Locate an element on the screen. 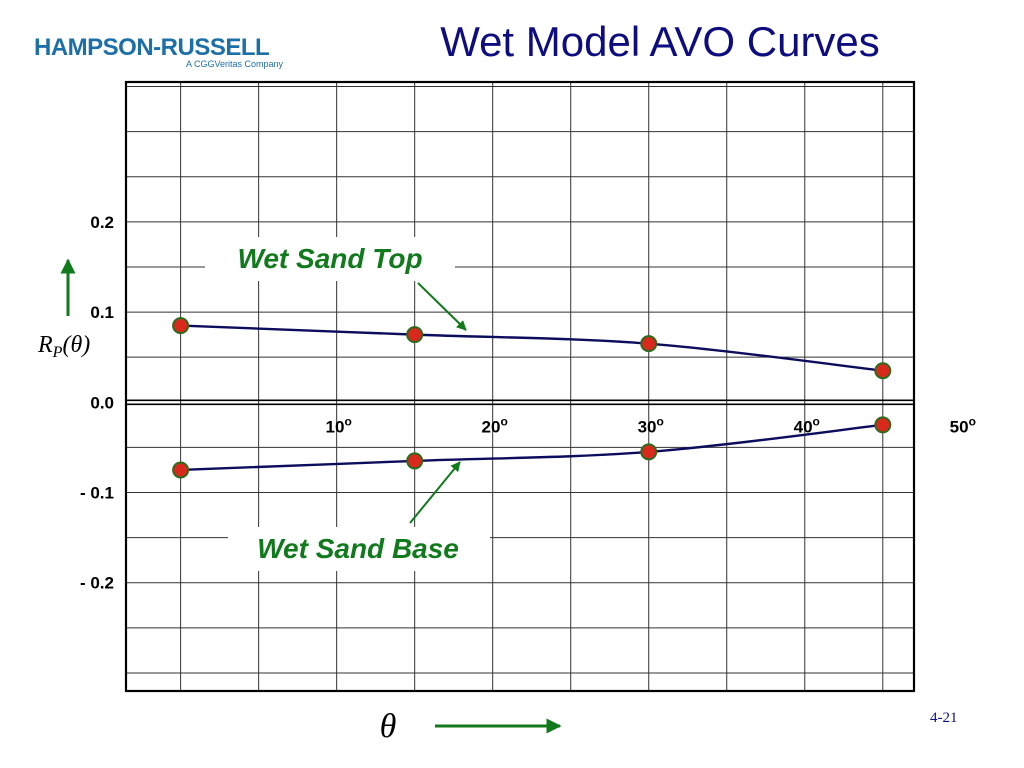  x-axis-label: θ is located at coordinates (388, 726).